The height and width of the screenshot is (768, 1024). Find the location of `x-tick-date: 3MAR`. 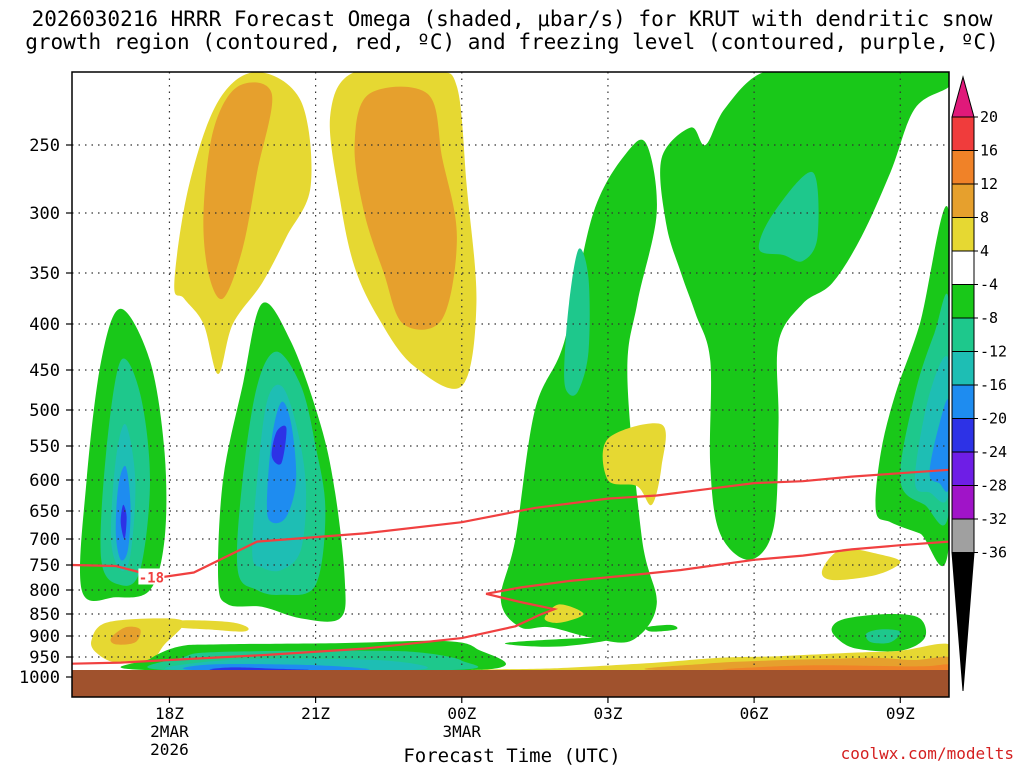

x-tick-date: 3MAR is located at coordinates (462, 731).